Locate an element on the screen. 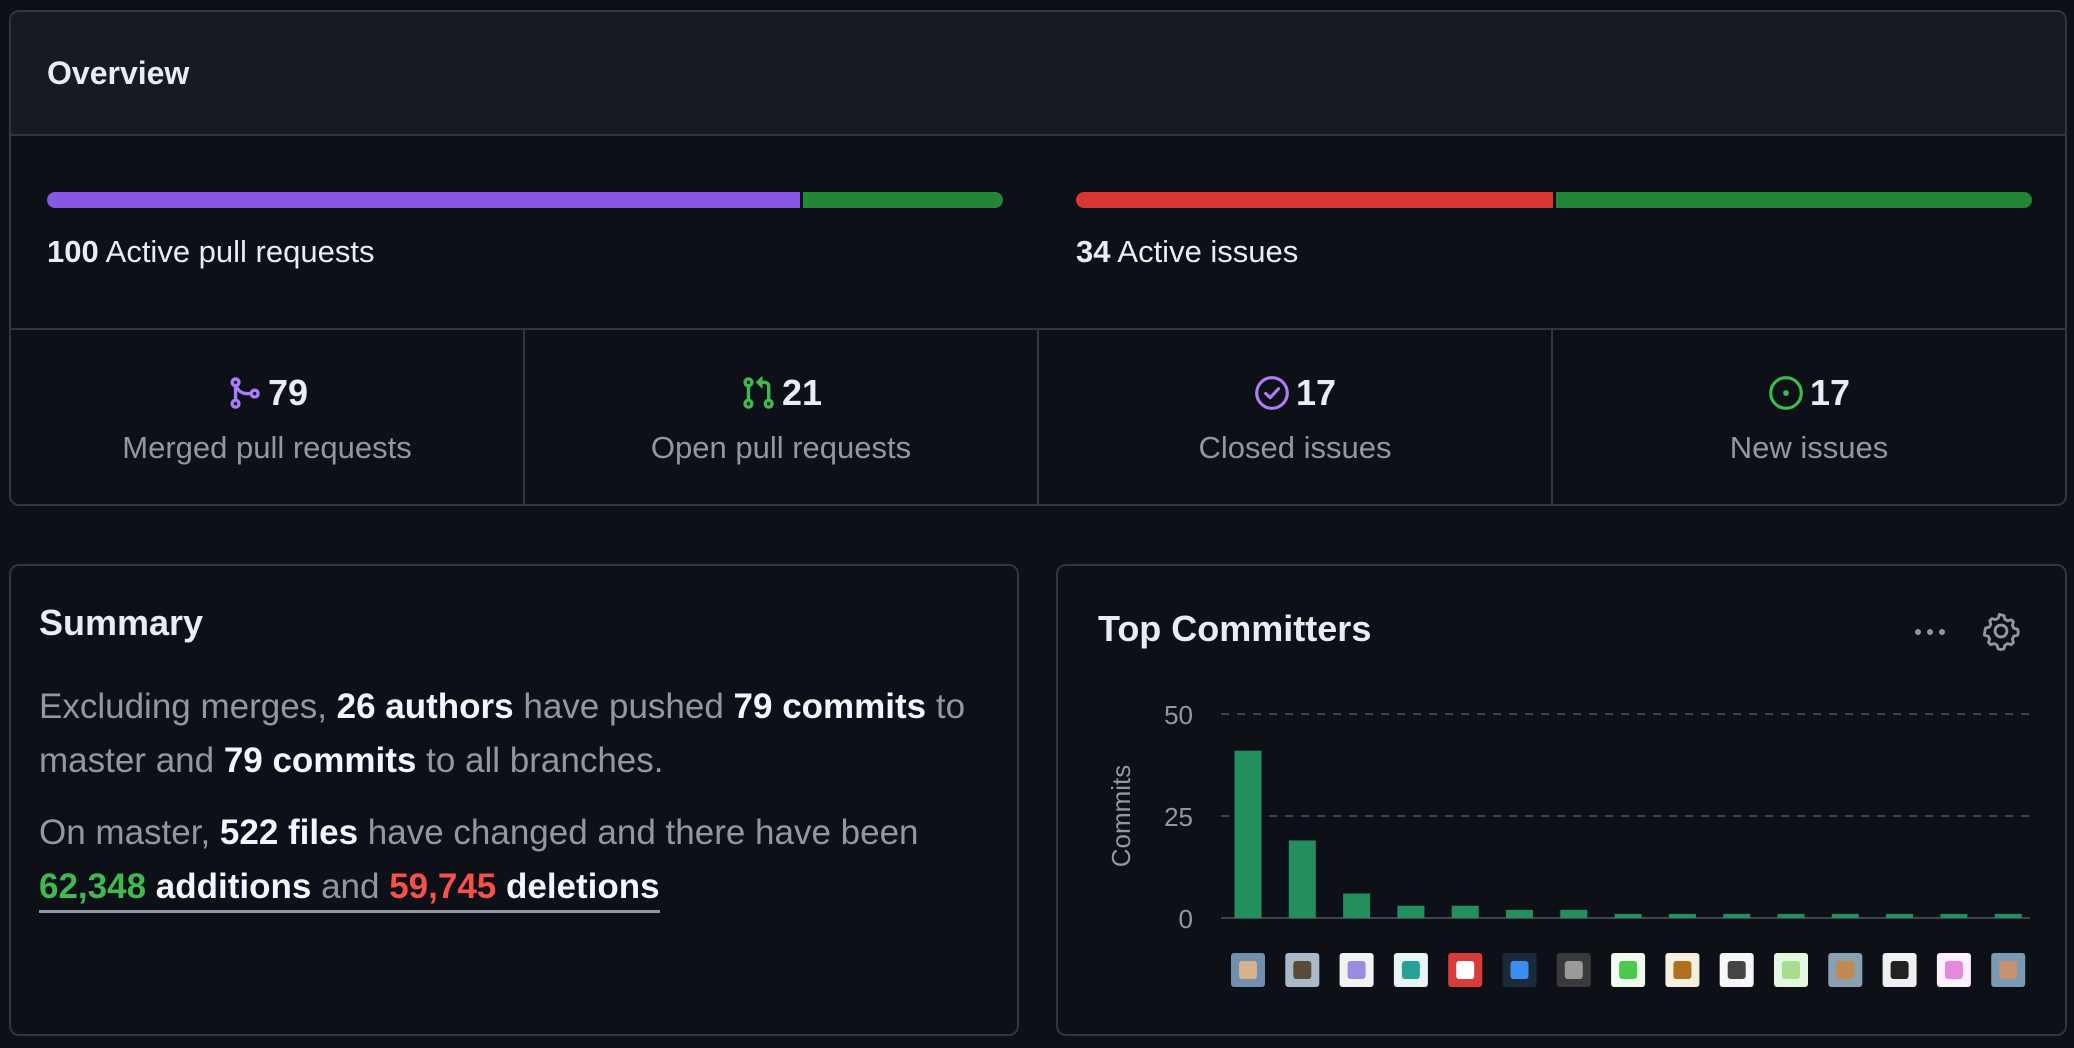  stat-label: Merged pull requests is located at coordinates (267, 447).